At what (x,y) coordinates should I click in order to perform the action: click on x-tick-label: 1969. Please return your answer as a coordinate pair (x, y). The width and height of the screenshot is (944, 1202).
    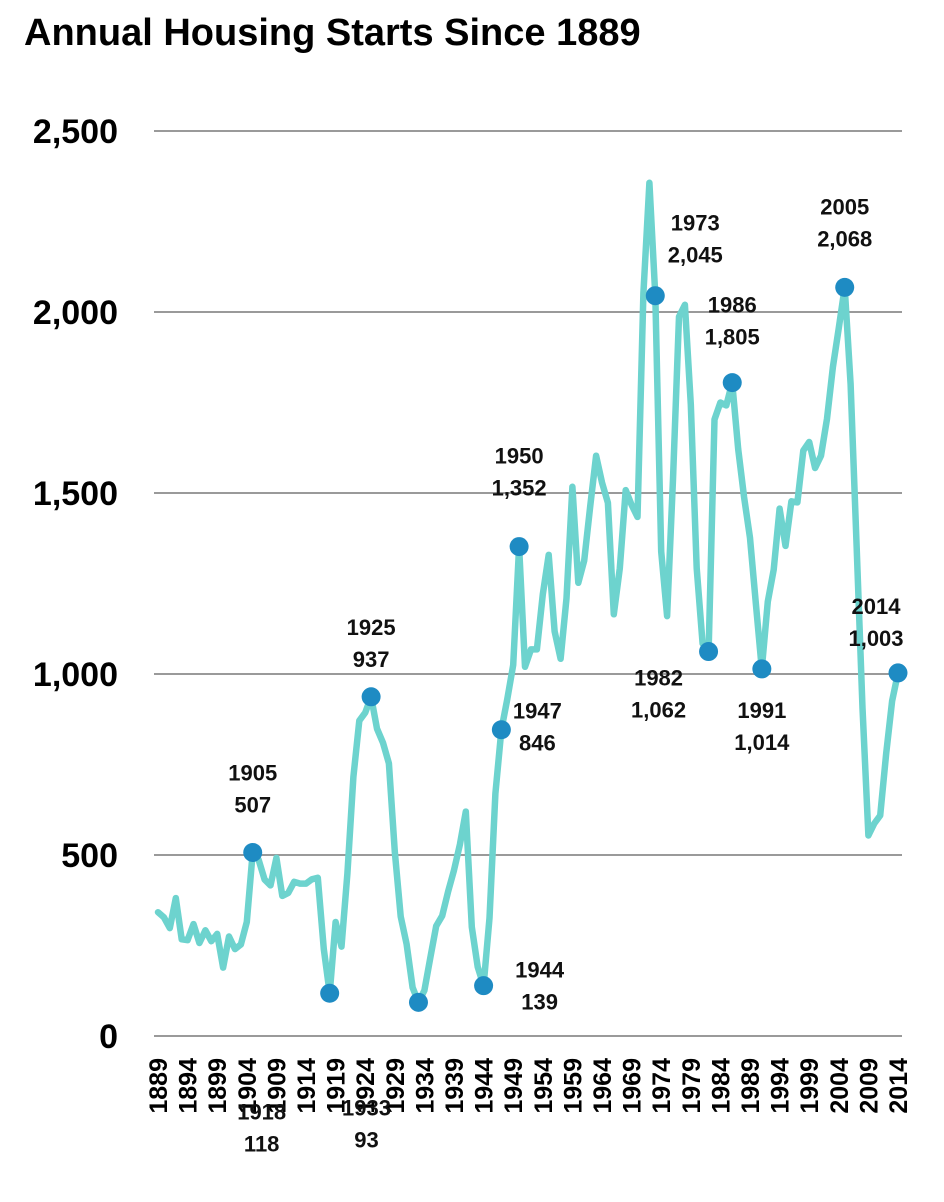
    Looking at the image, I should click on (633, 1086).